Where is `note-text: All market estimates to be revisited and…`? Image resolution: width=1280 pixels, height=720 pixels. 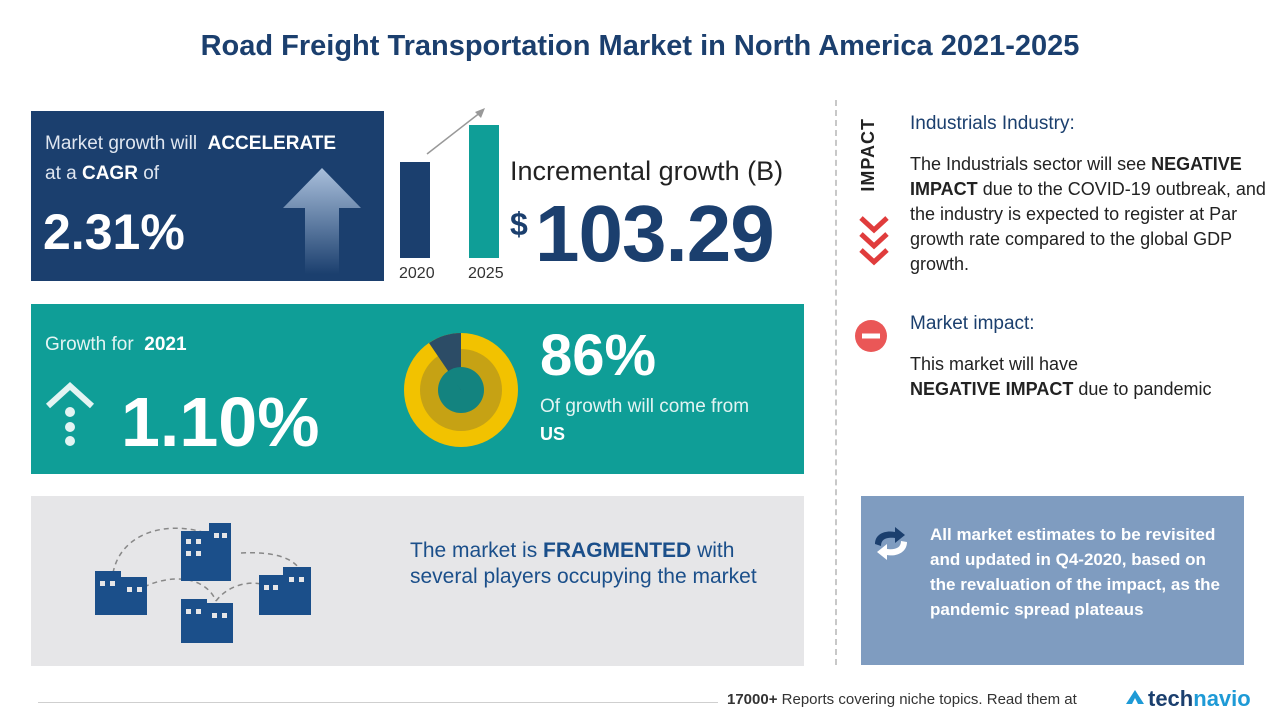 note-text: All market estimates to be revisited and… is located at coordinates (1075, 572).